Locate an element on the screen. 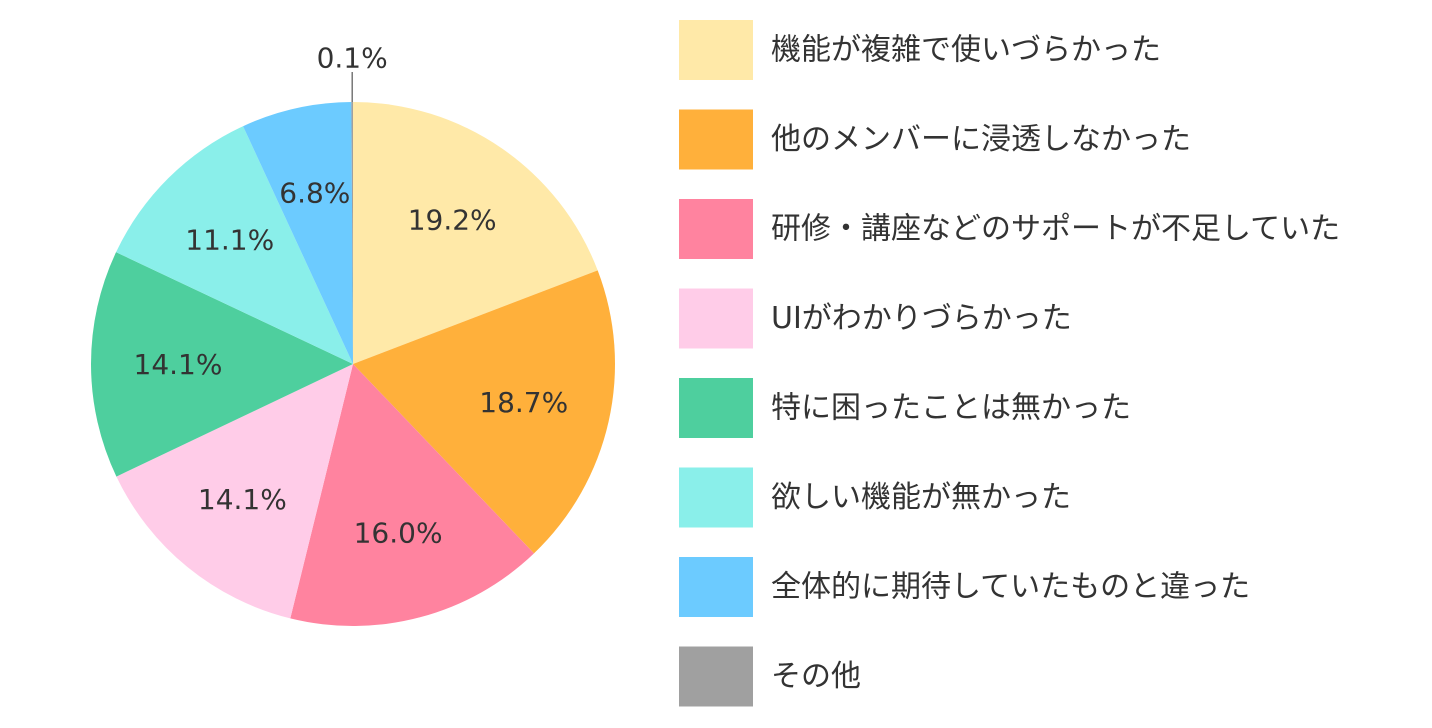  slice-percent-label-1: 19.2% is located at coordinates (452, 219).